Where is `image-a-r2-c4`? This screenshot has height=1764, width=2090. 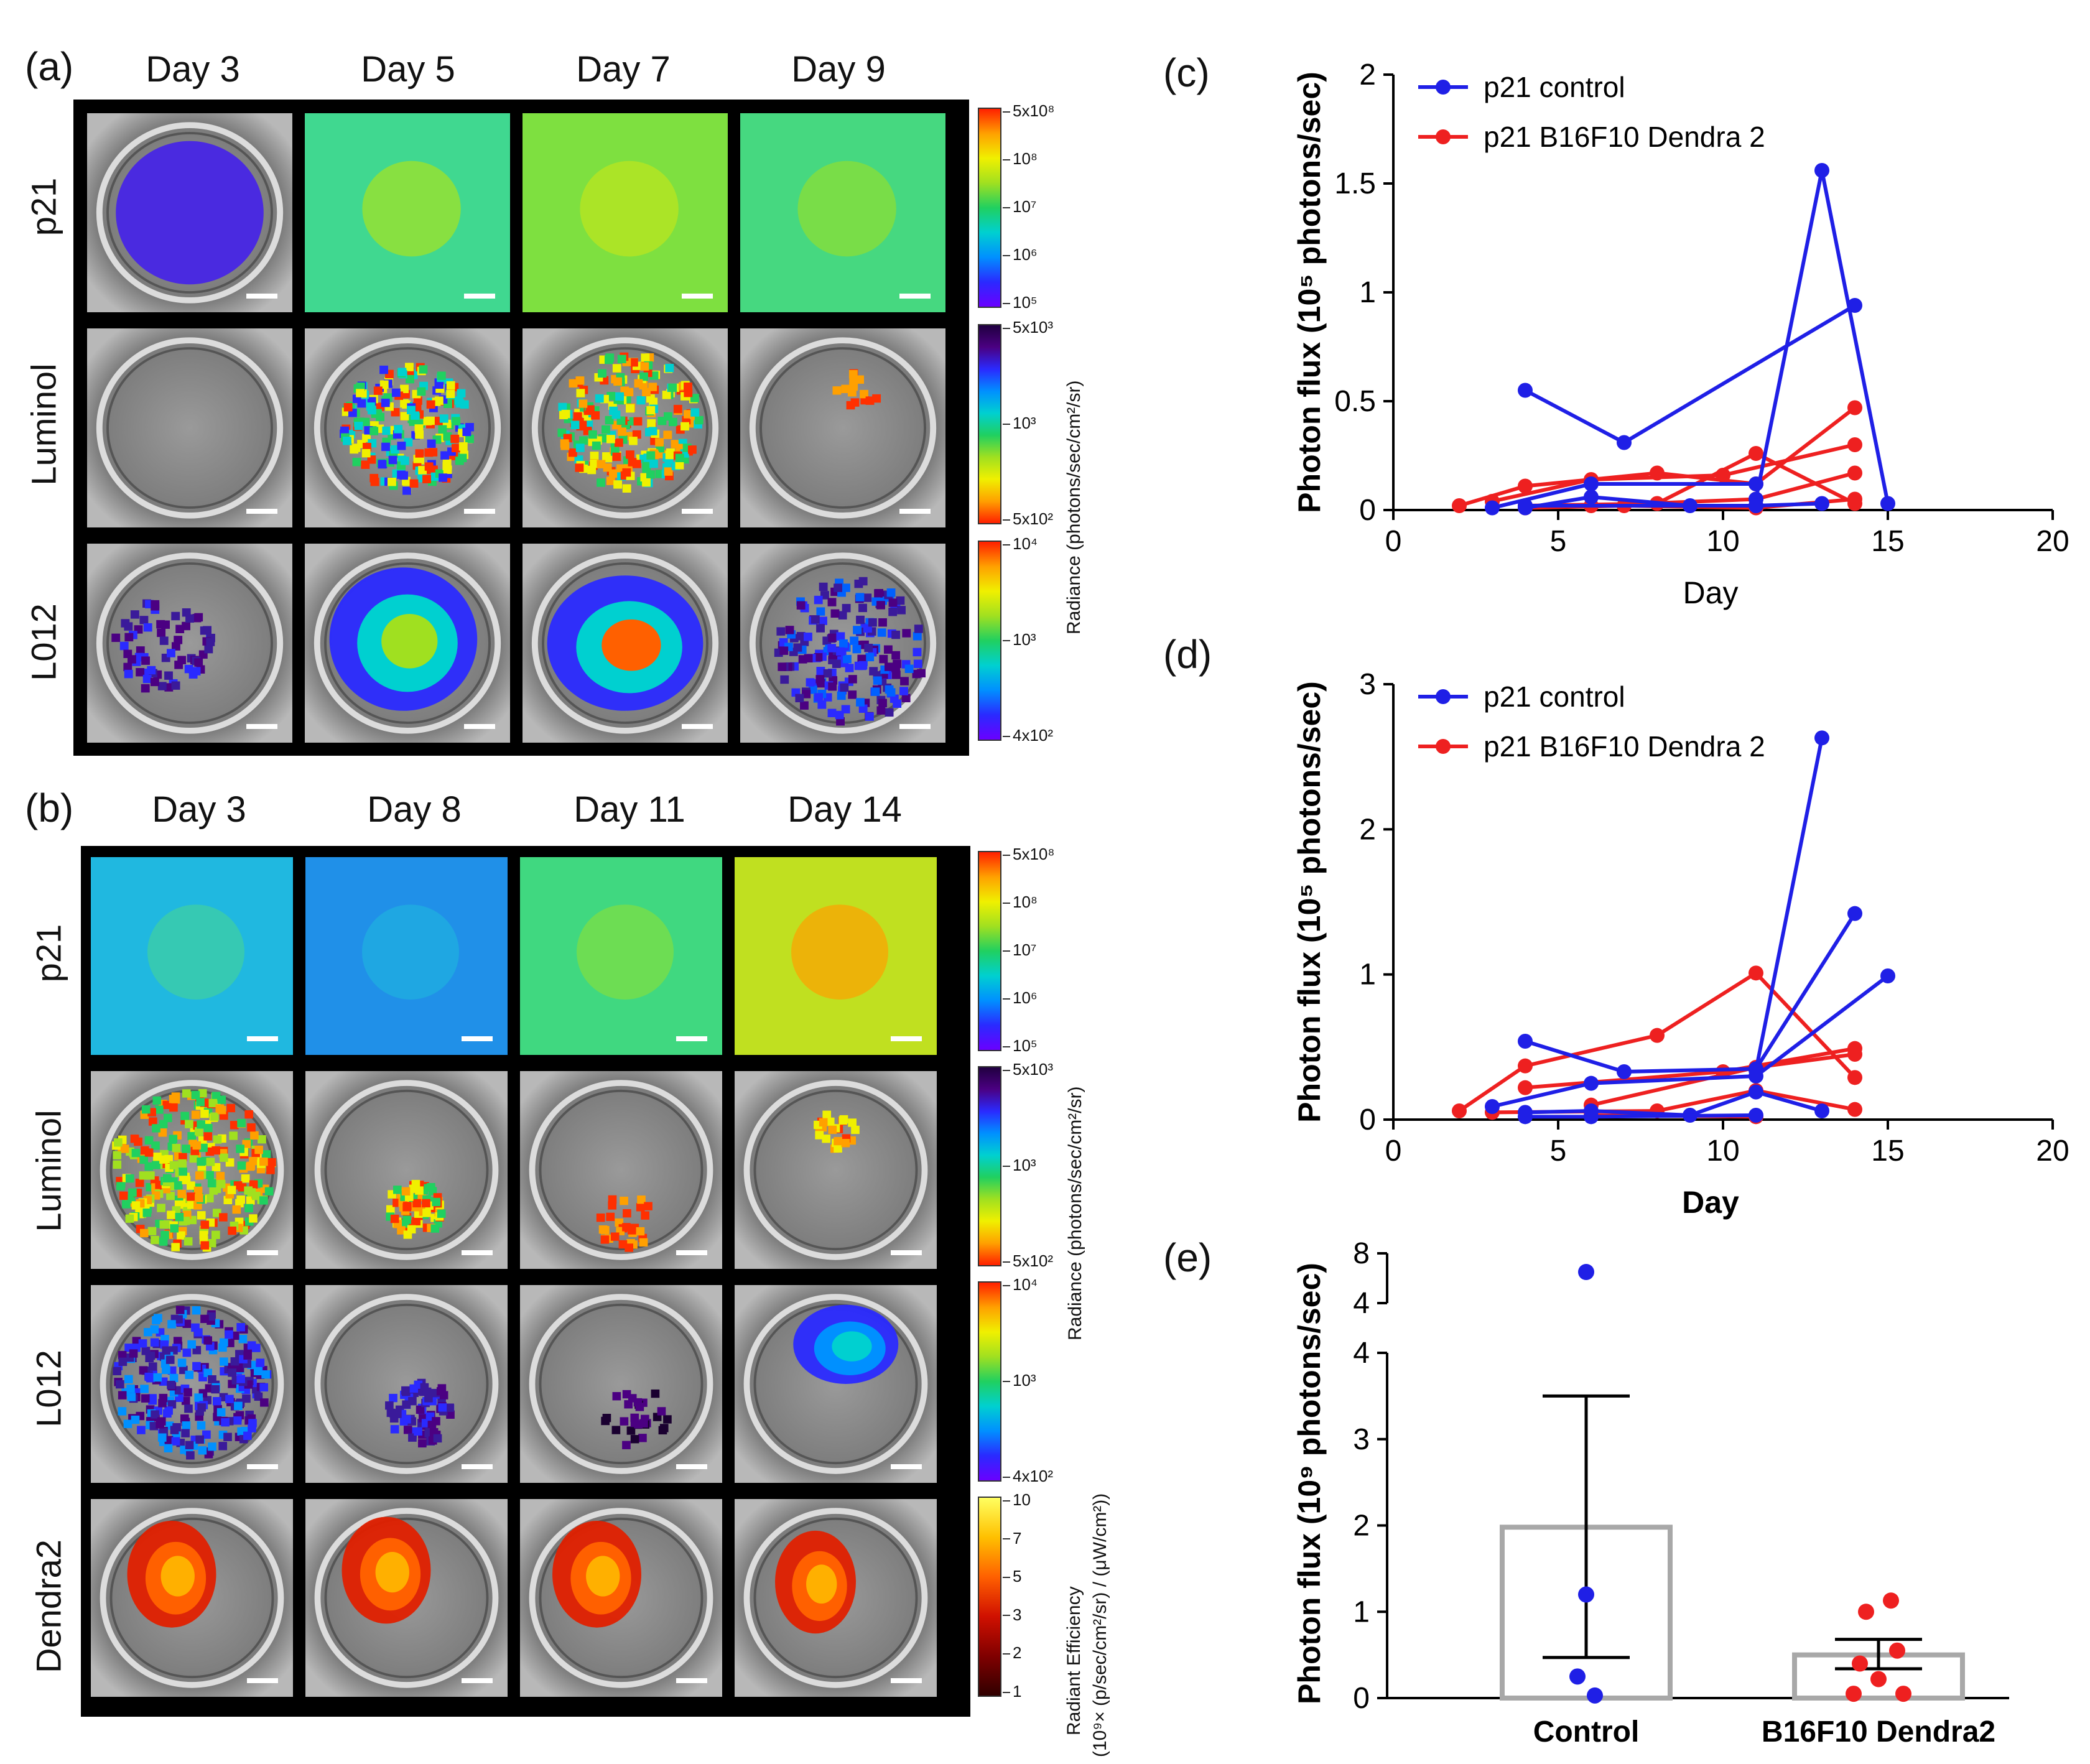
image-a-r2-c4 is located at coordinates (843, 427).